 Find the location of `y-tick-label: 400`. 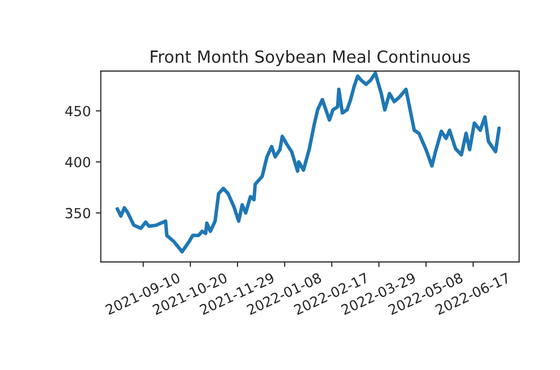

y-tick-label: 400 is located at coordinates (77, 162).